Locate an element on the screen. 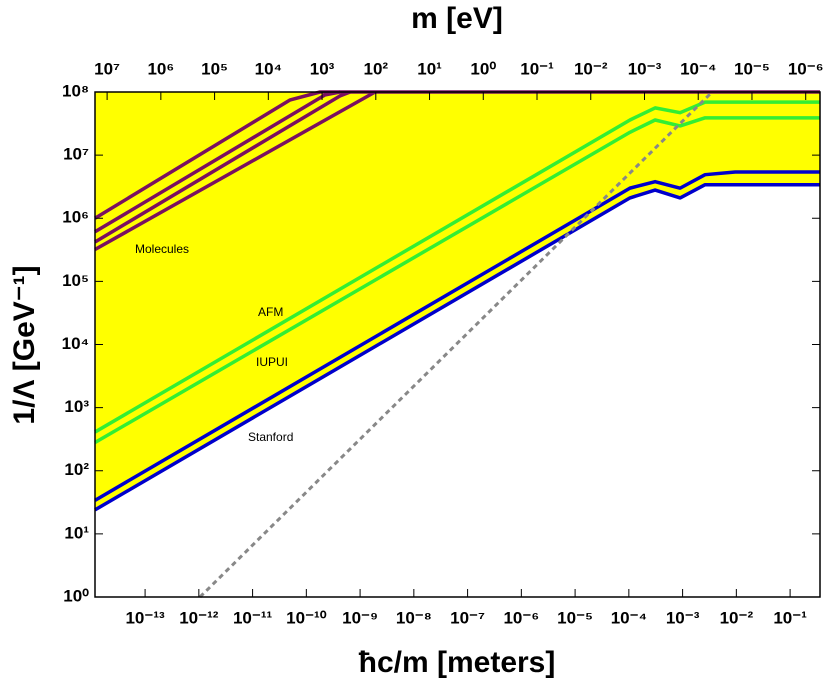 The height and width of the screenshot is (688, 837). x-axis-title: ħc/m [meters] is located at coordinates (457, 662).